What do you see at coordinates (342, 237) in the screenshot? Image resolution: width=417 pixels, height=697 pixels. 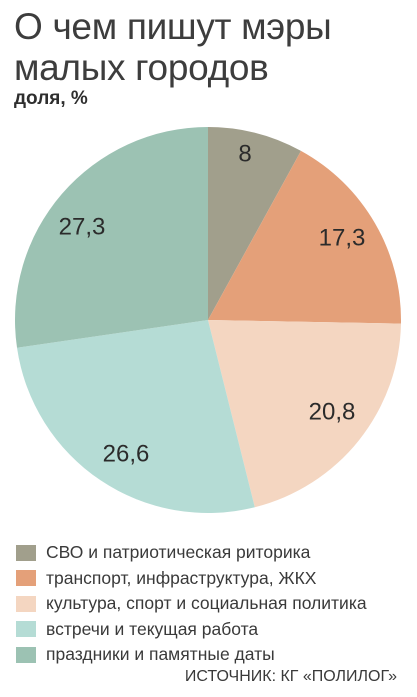 I see `slice-value-label: 17,3` at bounding box center [342, 237].